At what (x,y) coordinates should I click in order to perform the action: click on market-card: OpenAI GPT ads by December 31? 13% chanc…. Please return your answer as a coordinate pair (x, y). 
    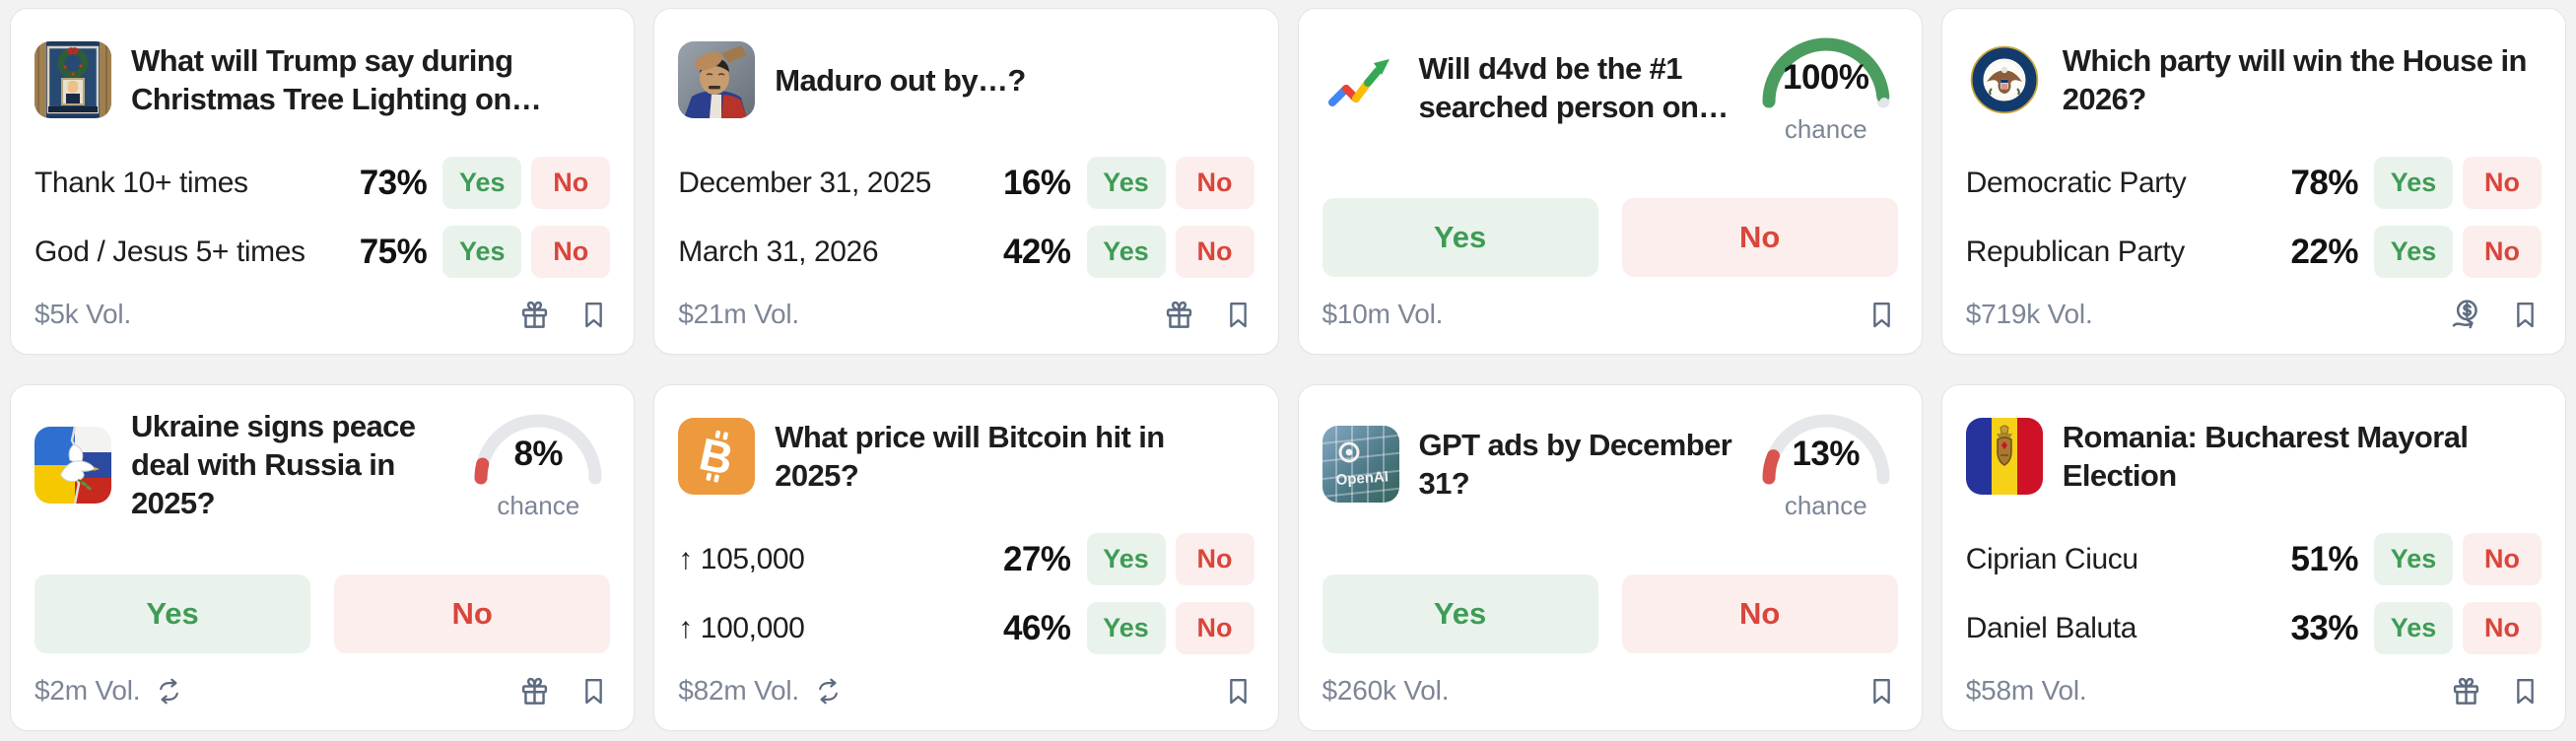
    Looking at the image, I should click on (1610, 557).